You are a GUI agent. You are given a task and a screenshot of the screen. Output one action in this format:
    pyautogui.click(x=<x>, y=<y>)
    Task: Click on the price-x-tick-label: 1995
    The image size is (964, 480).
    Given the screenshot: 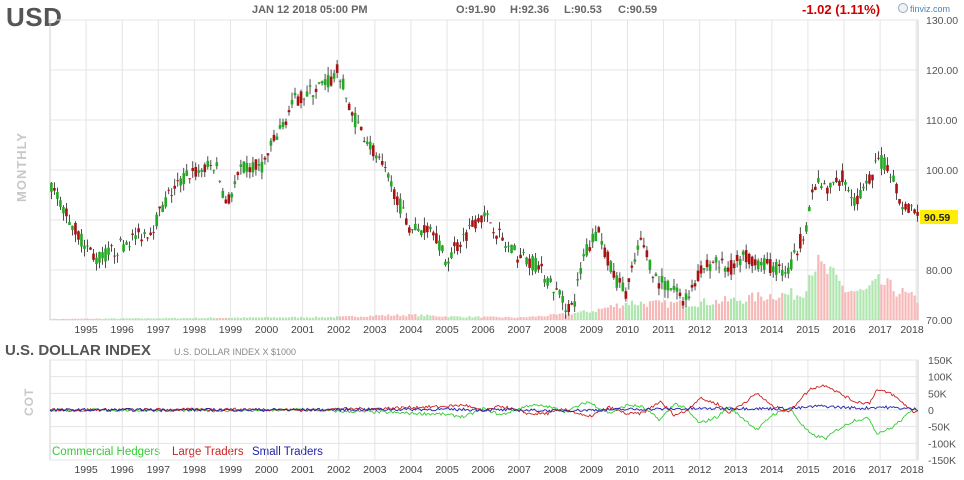 What is the action you would take?
    pyautogui.click(x=86, y=330)
    